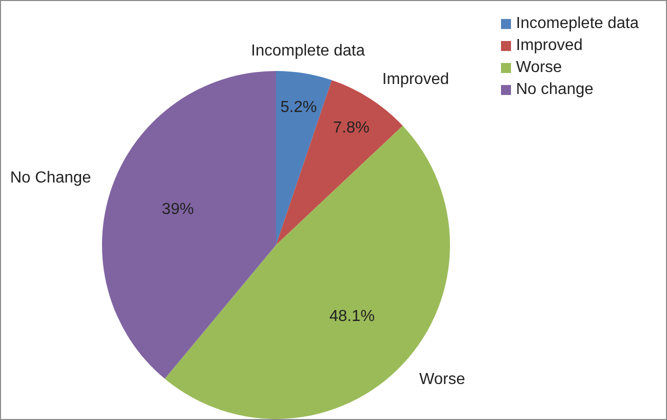 The width and height of the screenshot is (667, 420). Describe the element at coordinates (555, 90) in the screenshot. I see `legend-label: No change` at that location.